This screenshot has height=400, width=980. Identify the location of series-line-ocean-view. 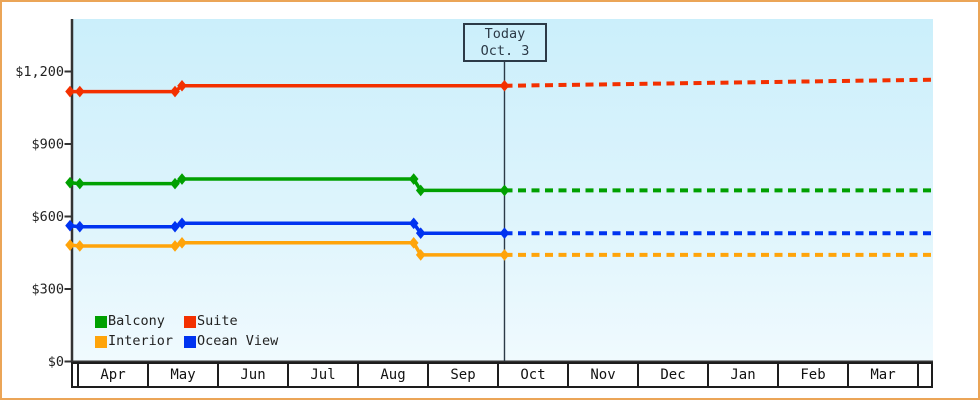
(287, 228).